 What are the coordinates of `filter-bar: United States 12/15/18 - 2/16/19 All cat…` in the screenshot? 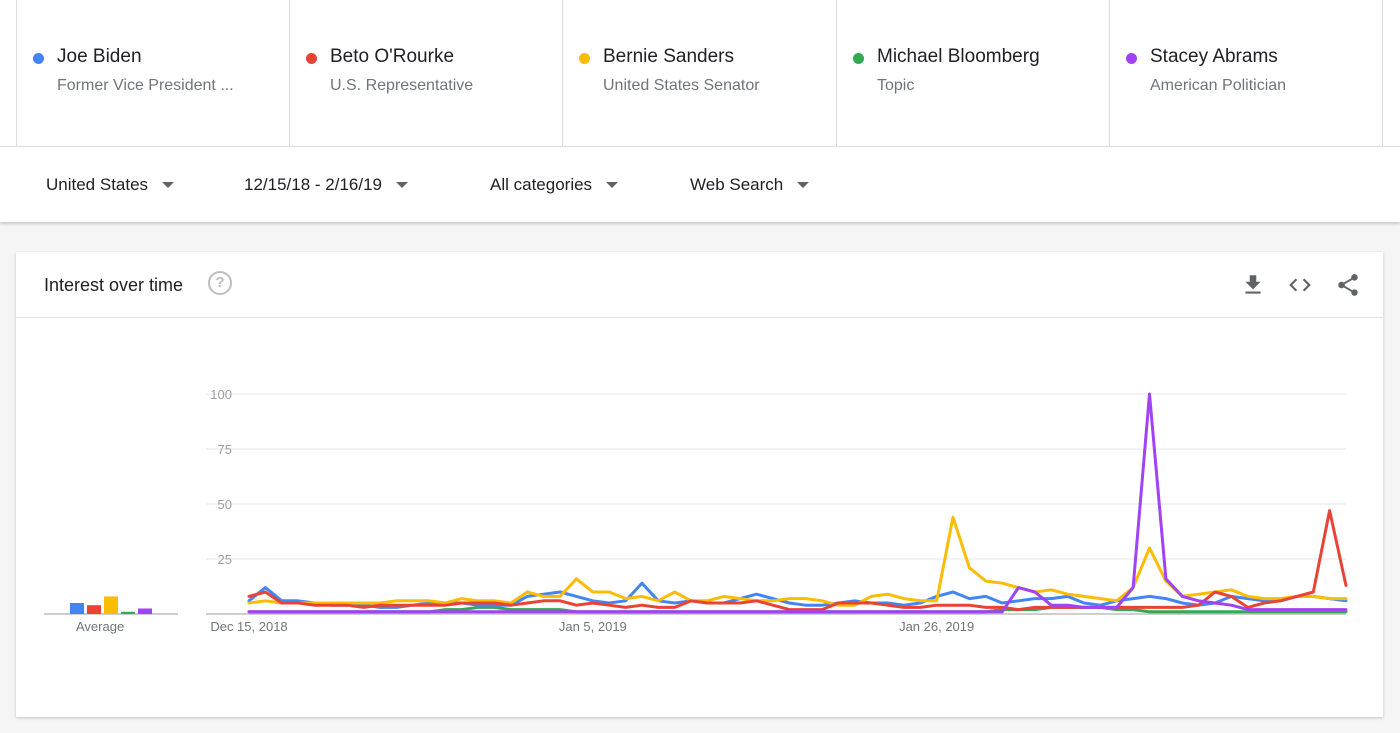 It's located at (700, 184).